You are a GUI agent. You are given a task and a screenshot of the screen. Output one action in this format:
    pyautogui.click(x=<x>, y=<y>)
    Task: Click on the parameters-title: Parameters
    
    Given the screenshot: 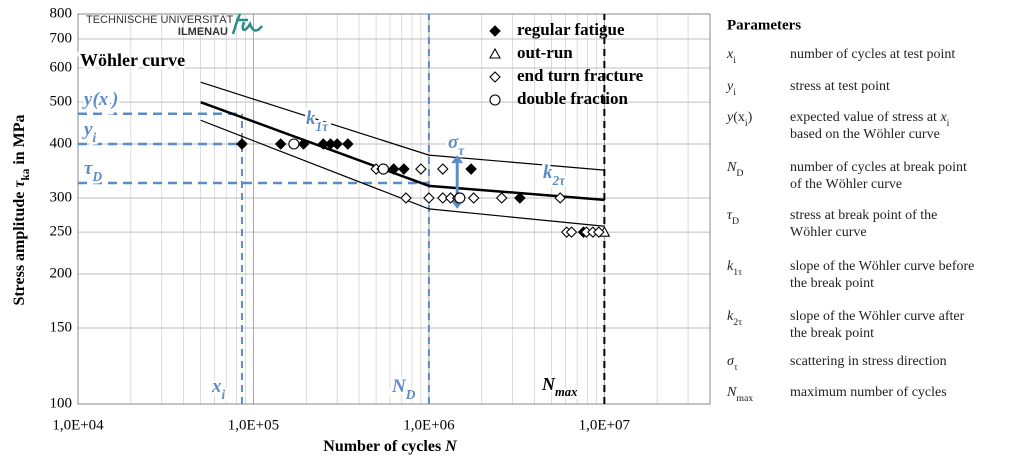 What is the action you would take?
    pyautogui.click(x=764, y=25)
    